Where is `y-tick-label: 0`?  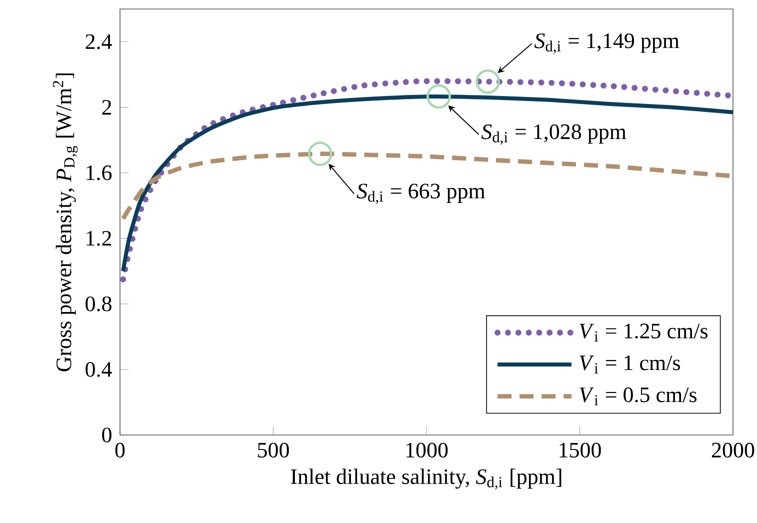 y-tick-label: 0 is located at coordinates (107, 435).